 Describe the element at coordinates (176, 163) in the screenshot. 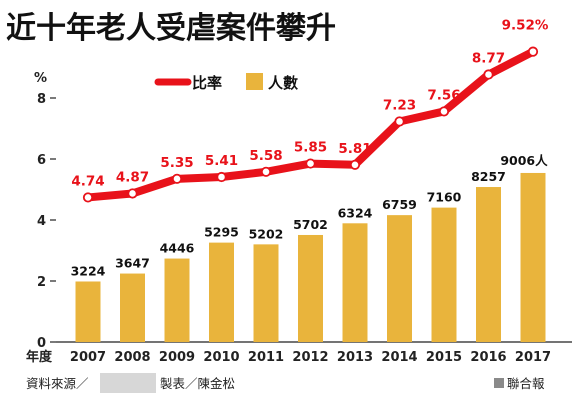

I see `rate-value-label: 5.35` at that location.